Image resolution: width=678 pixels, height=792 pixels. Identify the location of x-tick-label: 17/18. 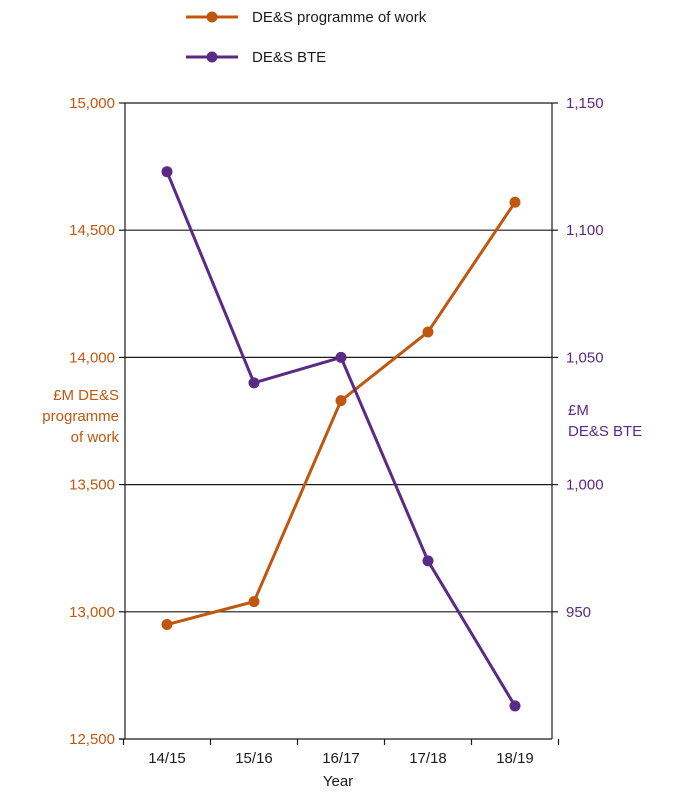
(428, 758).